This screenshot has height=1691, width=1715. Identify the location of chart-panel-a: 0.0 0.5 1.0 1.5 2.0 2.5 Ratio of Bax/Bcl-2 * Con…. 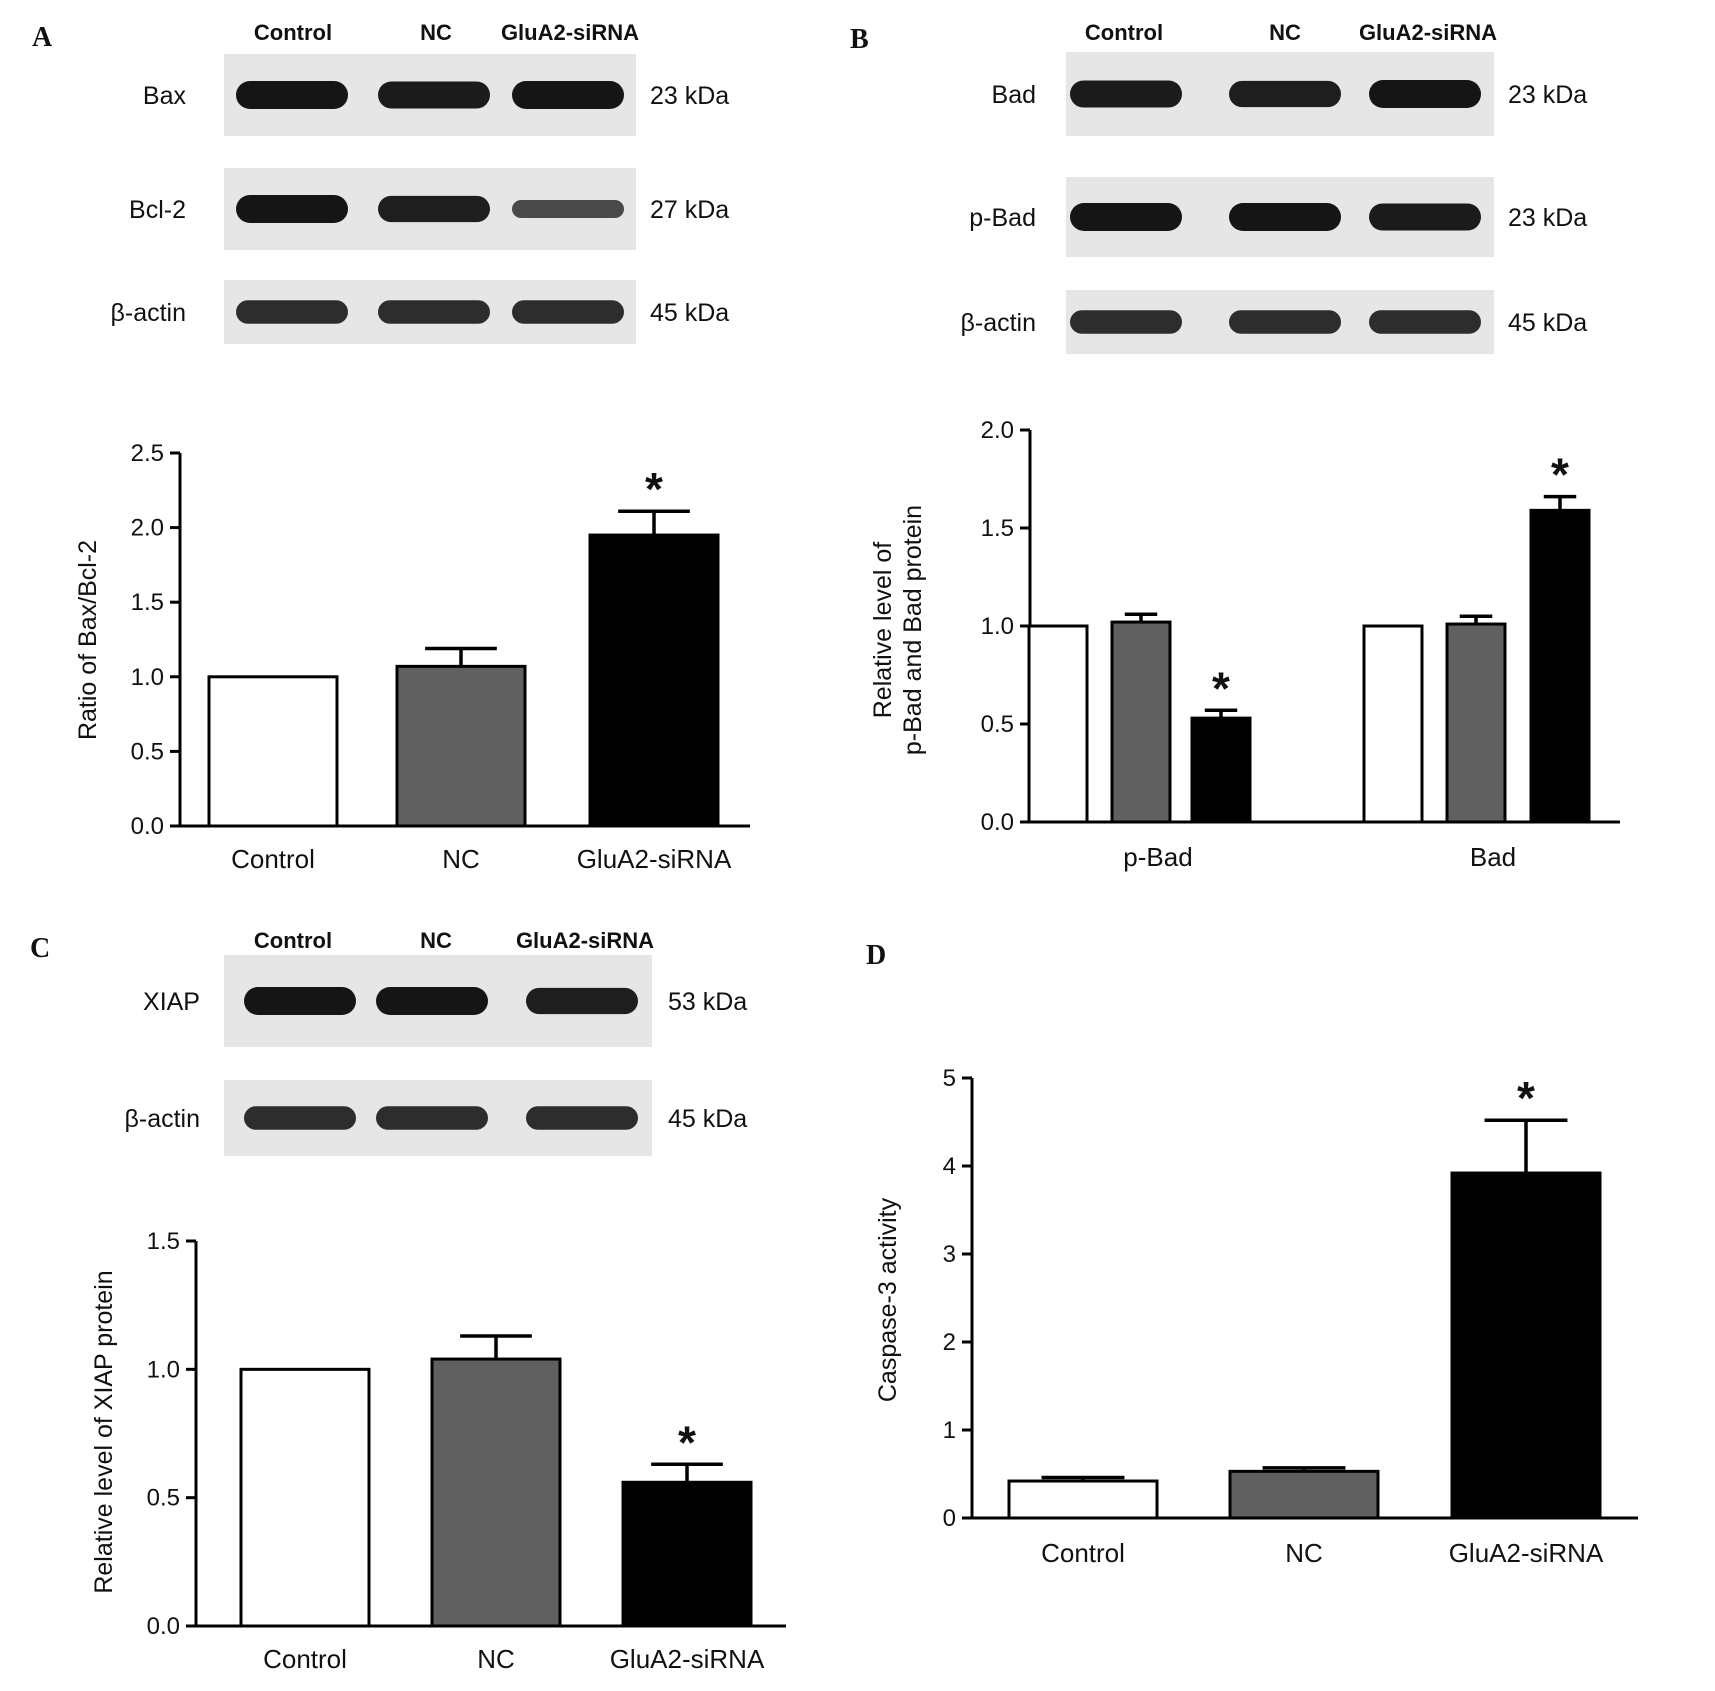
(412, 657).